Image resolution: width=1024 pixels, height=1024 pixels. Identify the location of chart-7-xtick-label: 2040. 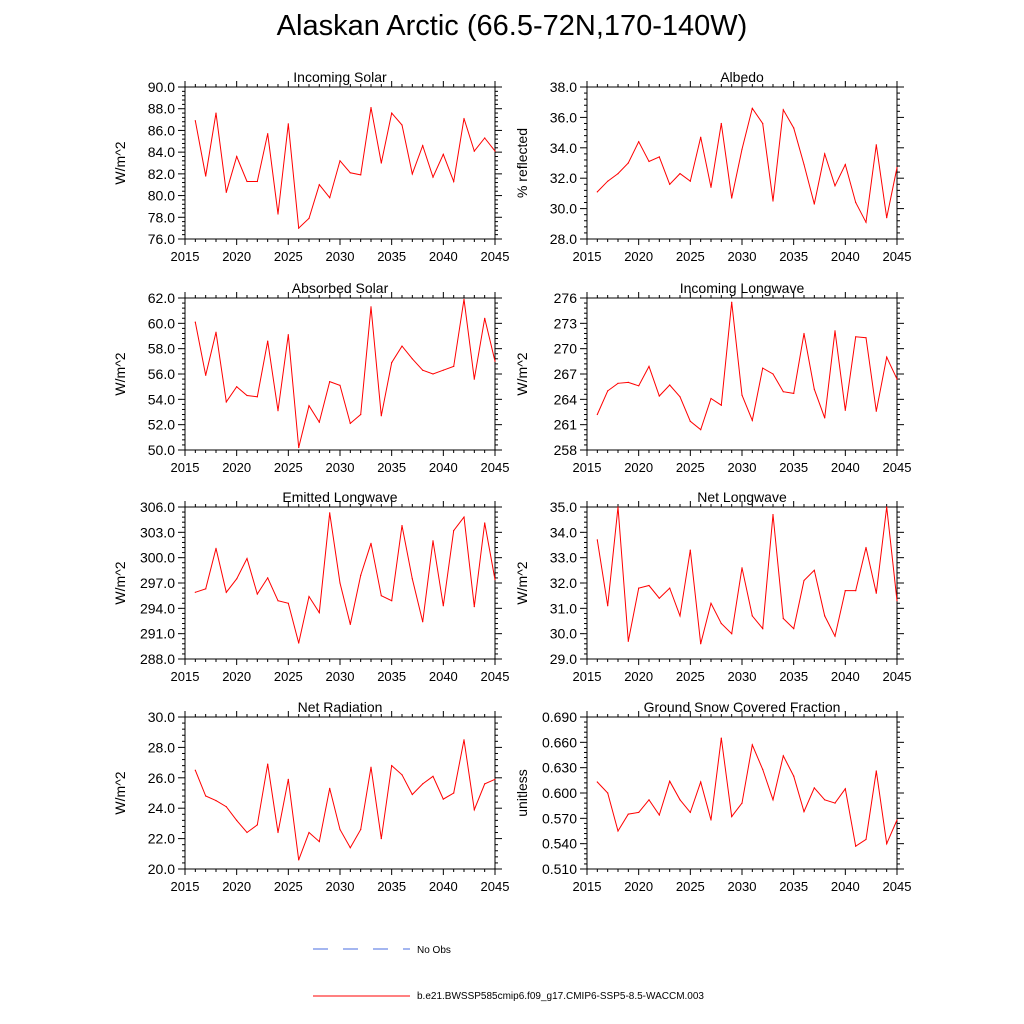
(443, 886).